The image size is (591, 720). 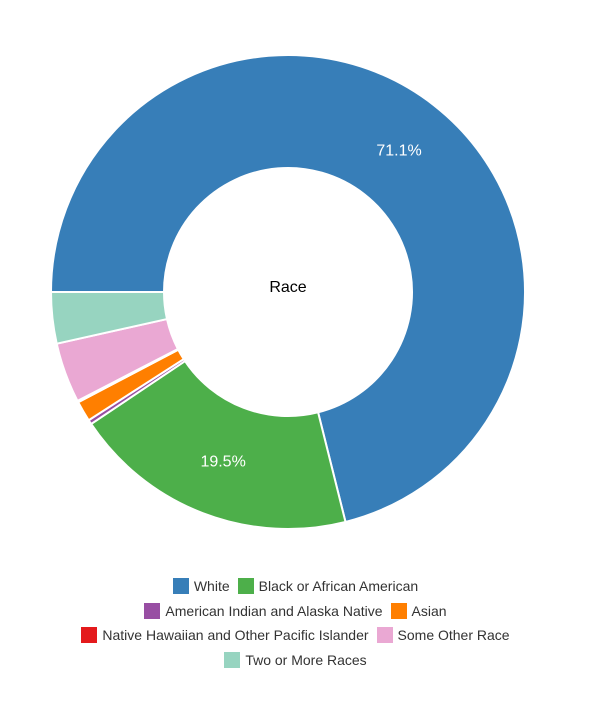 I want to click on legend-item-white: White, so click(x=201, y=586).